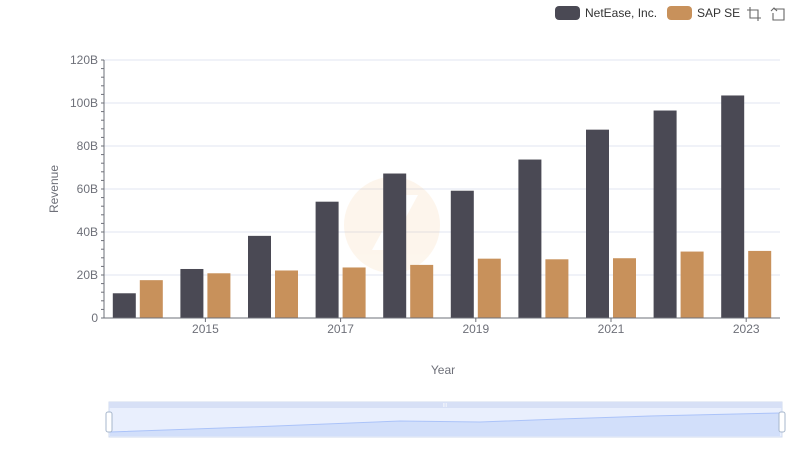 This screenshot has width=800, height=461. I want to click on bar-sap-2014, so click(151, 299).